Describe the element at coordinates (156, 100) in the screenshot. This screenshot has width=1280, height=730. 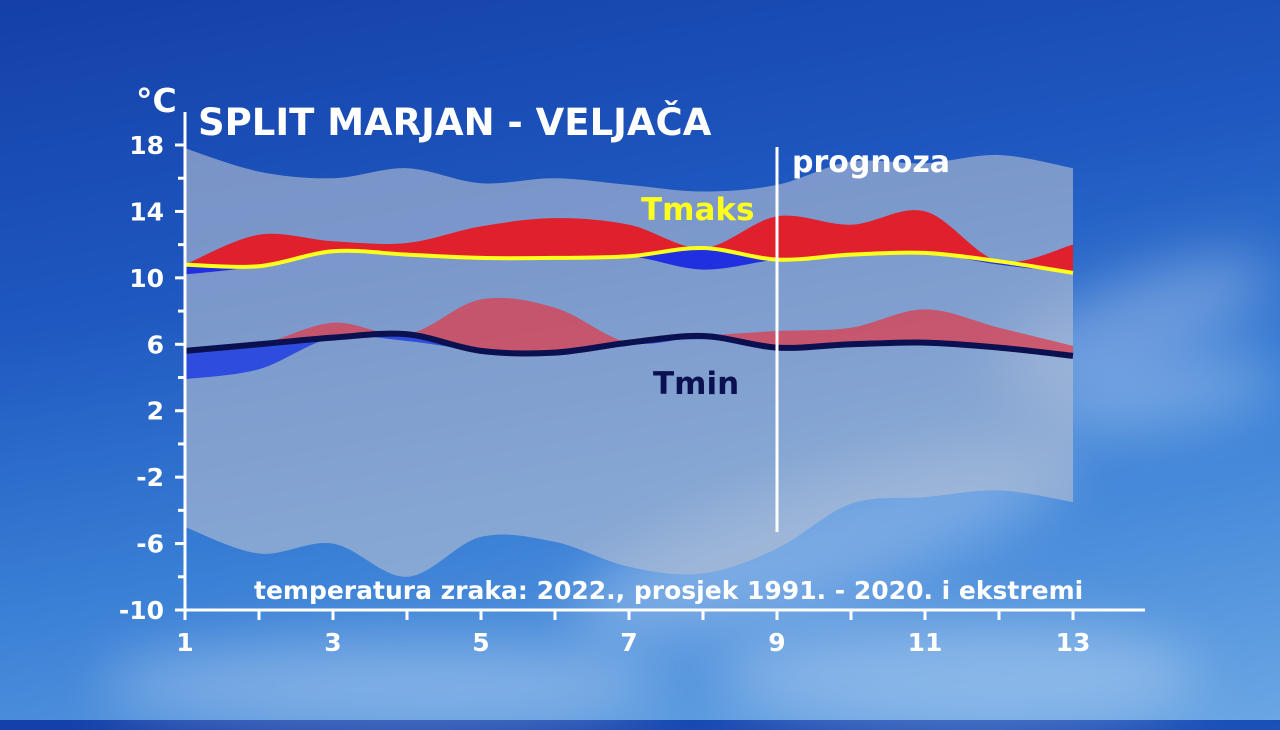
I see `y-axis-unit: °C` at that location.